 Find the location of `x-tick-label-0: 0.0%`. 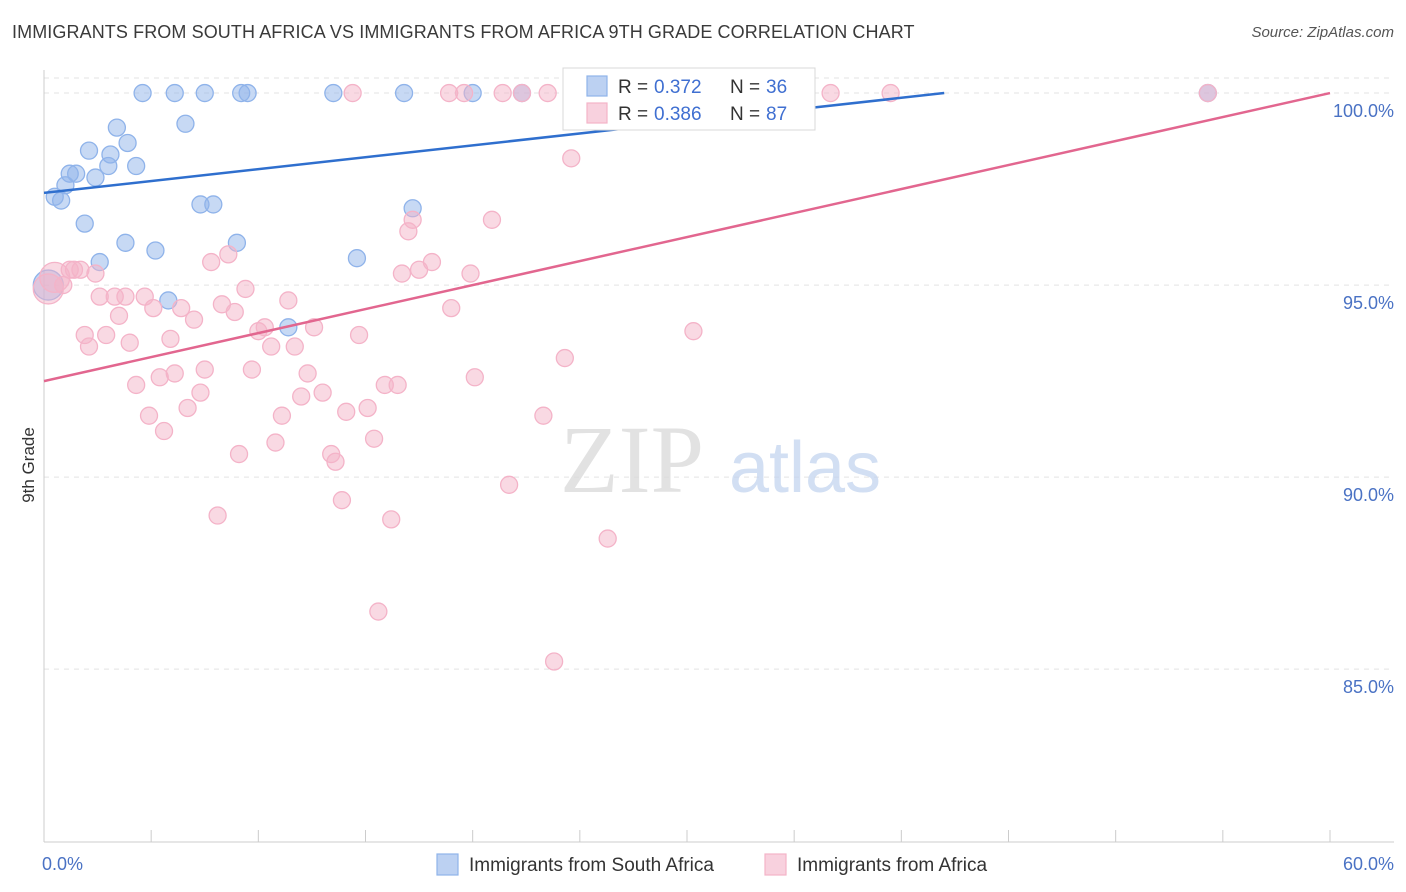

x-tick-label-0: 0.0% is located at coordinates (62, 864).